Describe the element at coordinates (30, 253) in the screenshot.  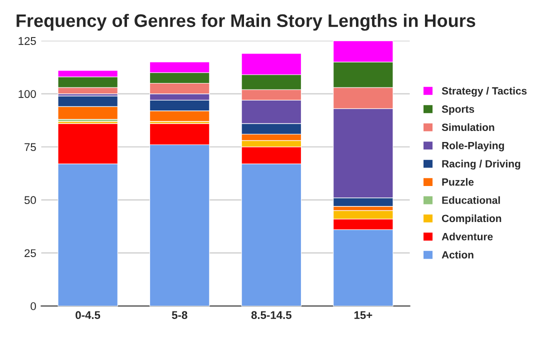
I see `y-tick-label: 25` at that location.